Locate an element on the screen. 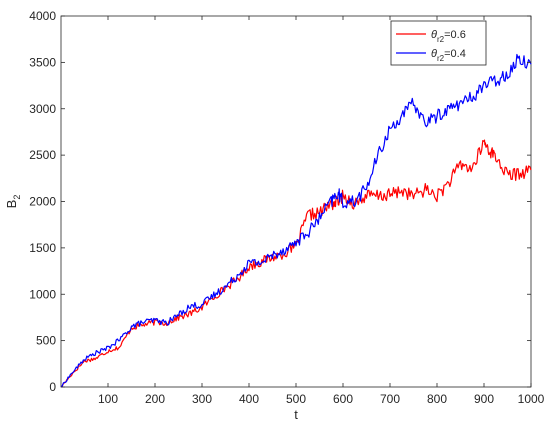 Image resolution: width=550 pixels, height=432 pixels. y-tick-label-3000: 3000 is located at coordinates (42, 109).